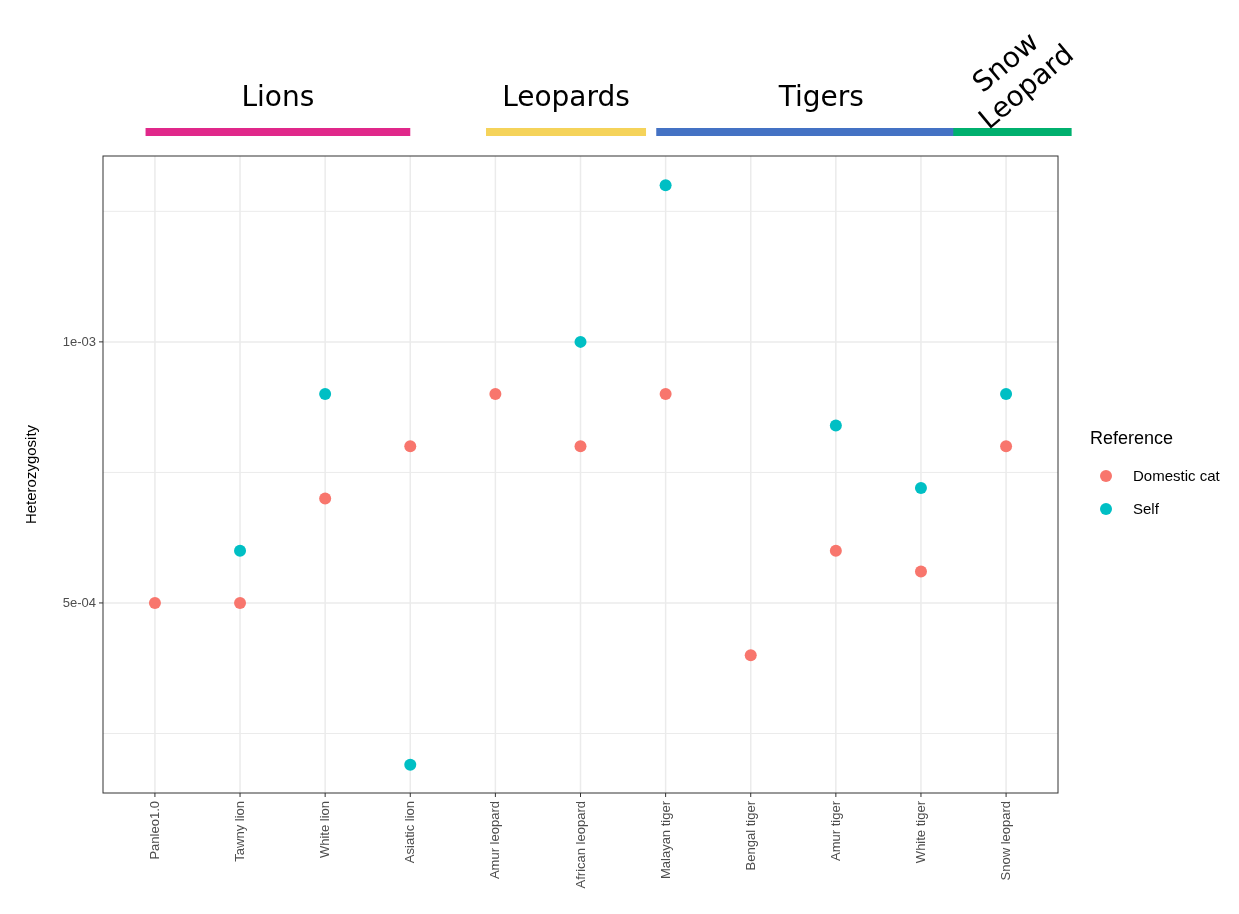 Image resolution: width=1239 pixels, height=914 pixels. I want to click on x-tick-label: Panleo1.0, so click(154, 830).